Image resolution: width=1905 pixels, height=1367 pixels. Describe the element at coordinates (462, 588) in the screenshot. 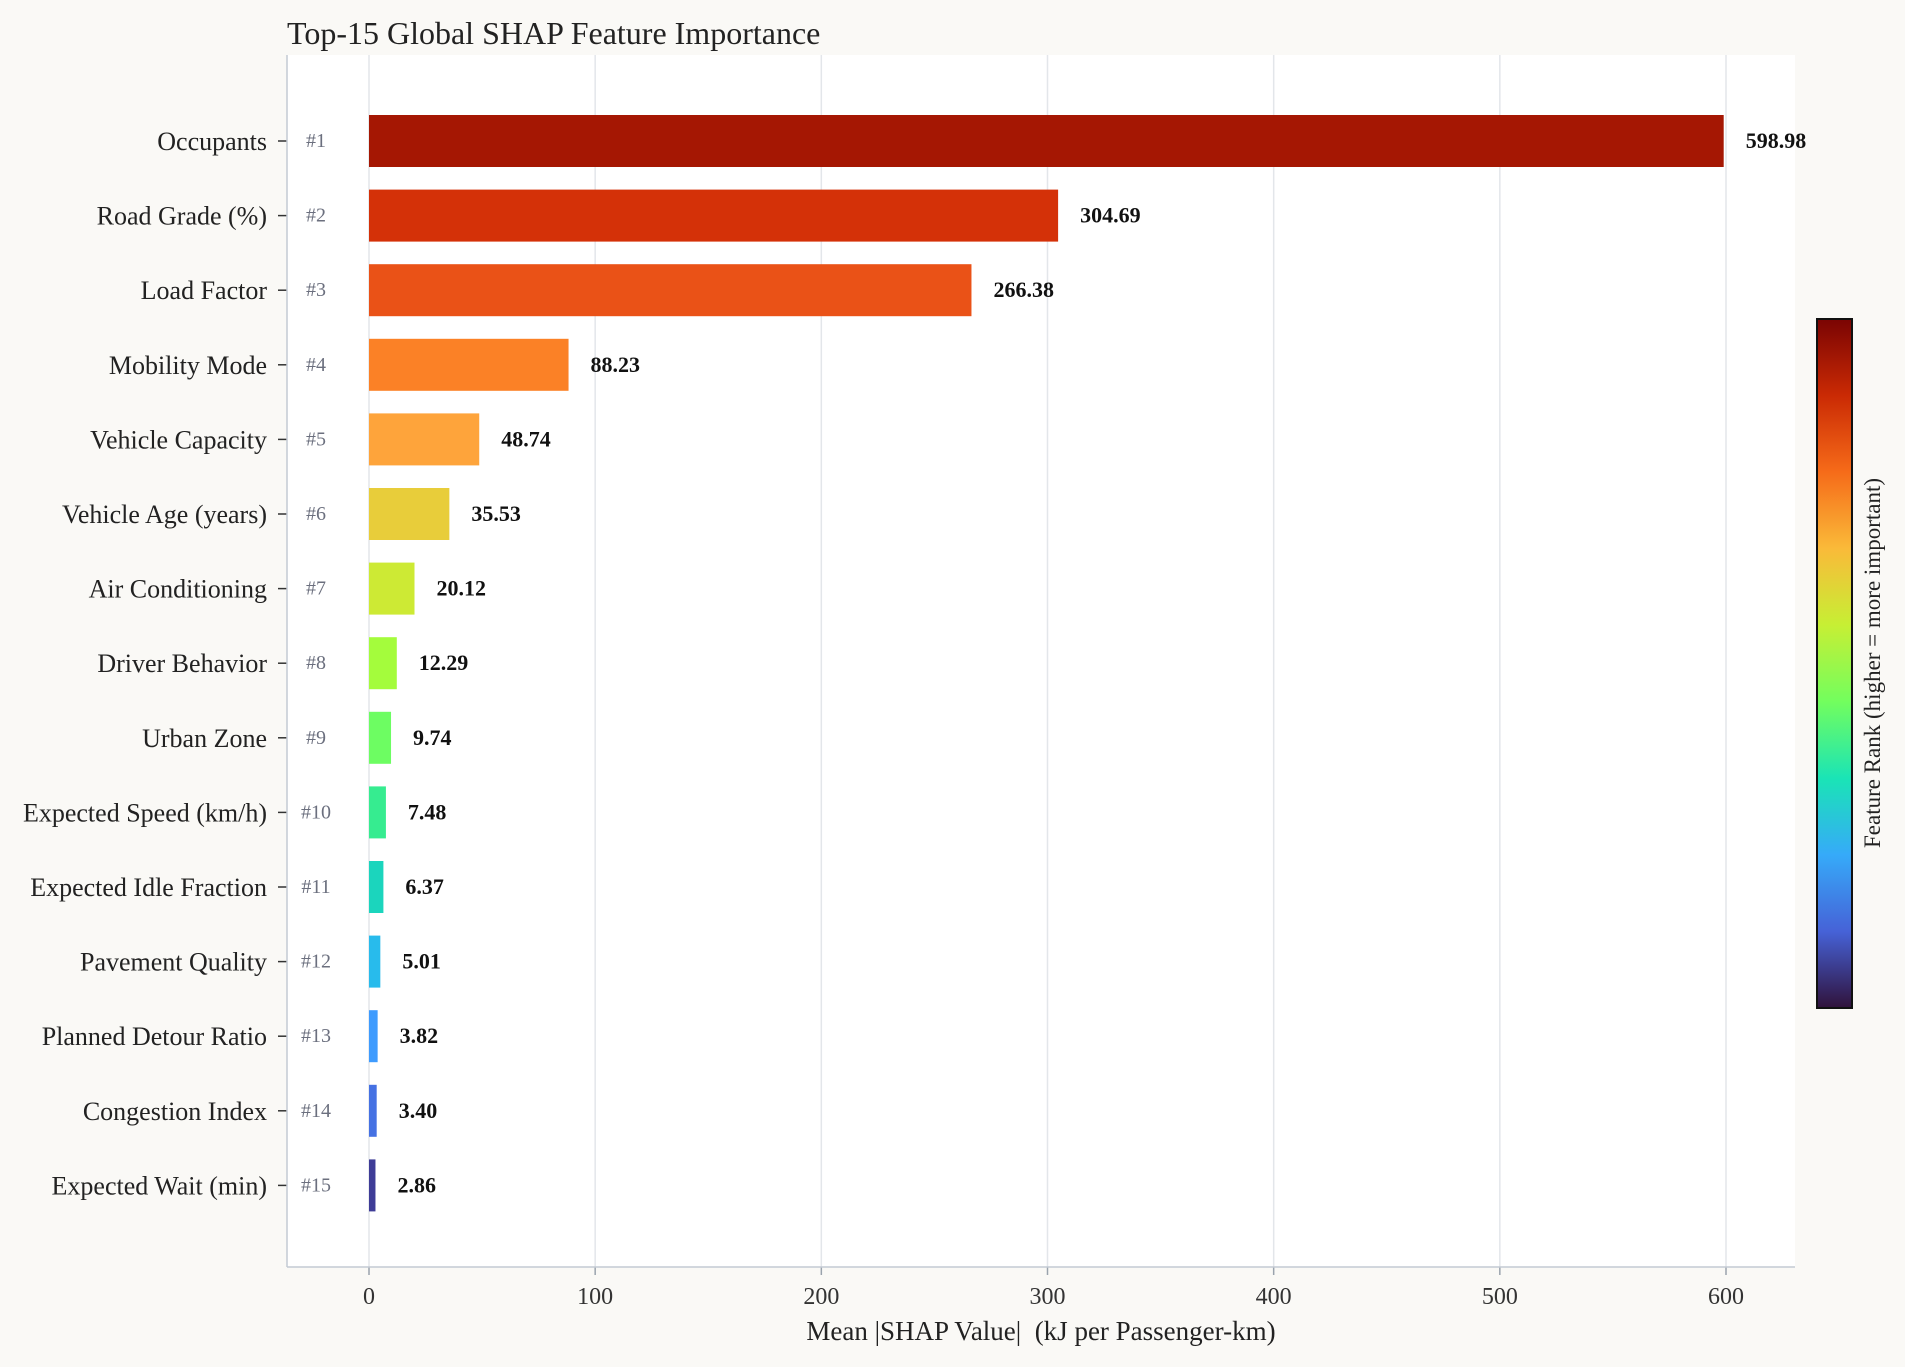

I see `bar-value-label: 20.12` at that location.